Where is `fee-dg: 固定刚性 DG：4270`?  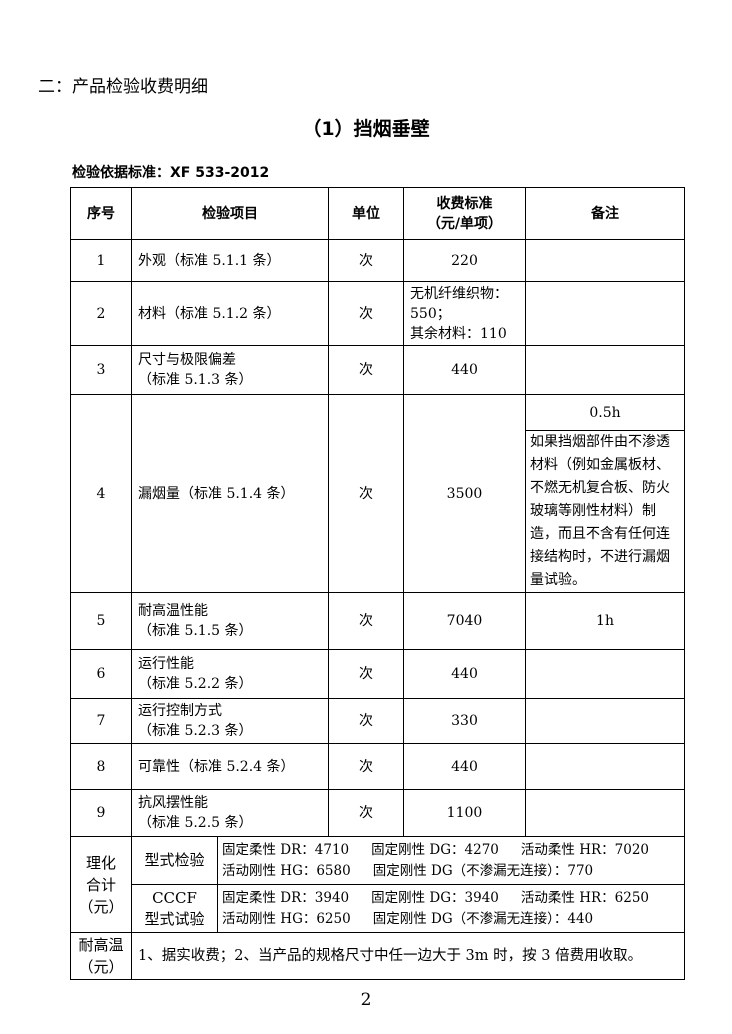
fee-dg: 固定刚性 DG：4270 is located at coordinates (435, 849).